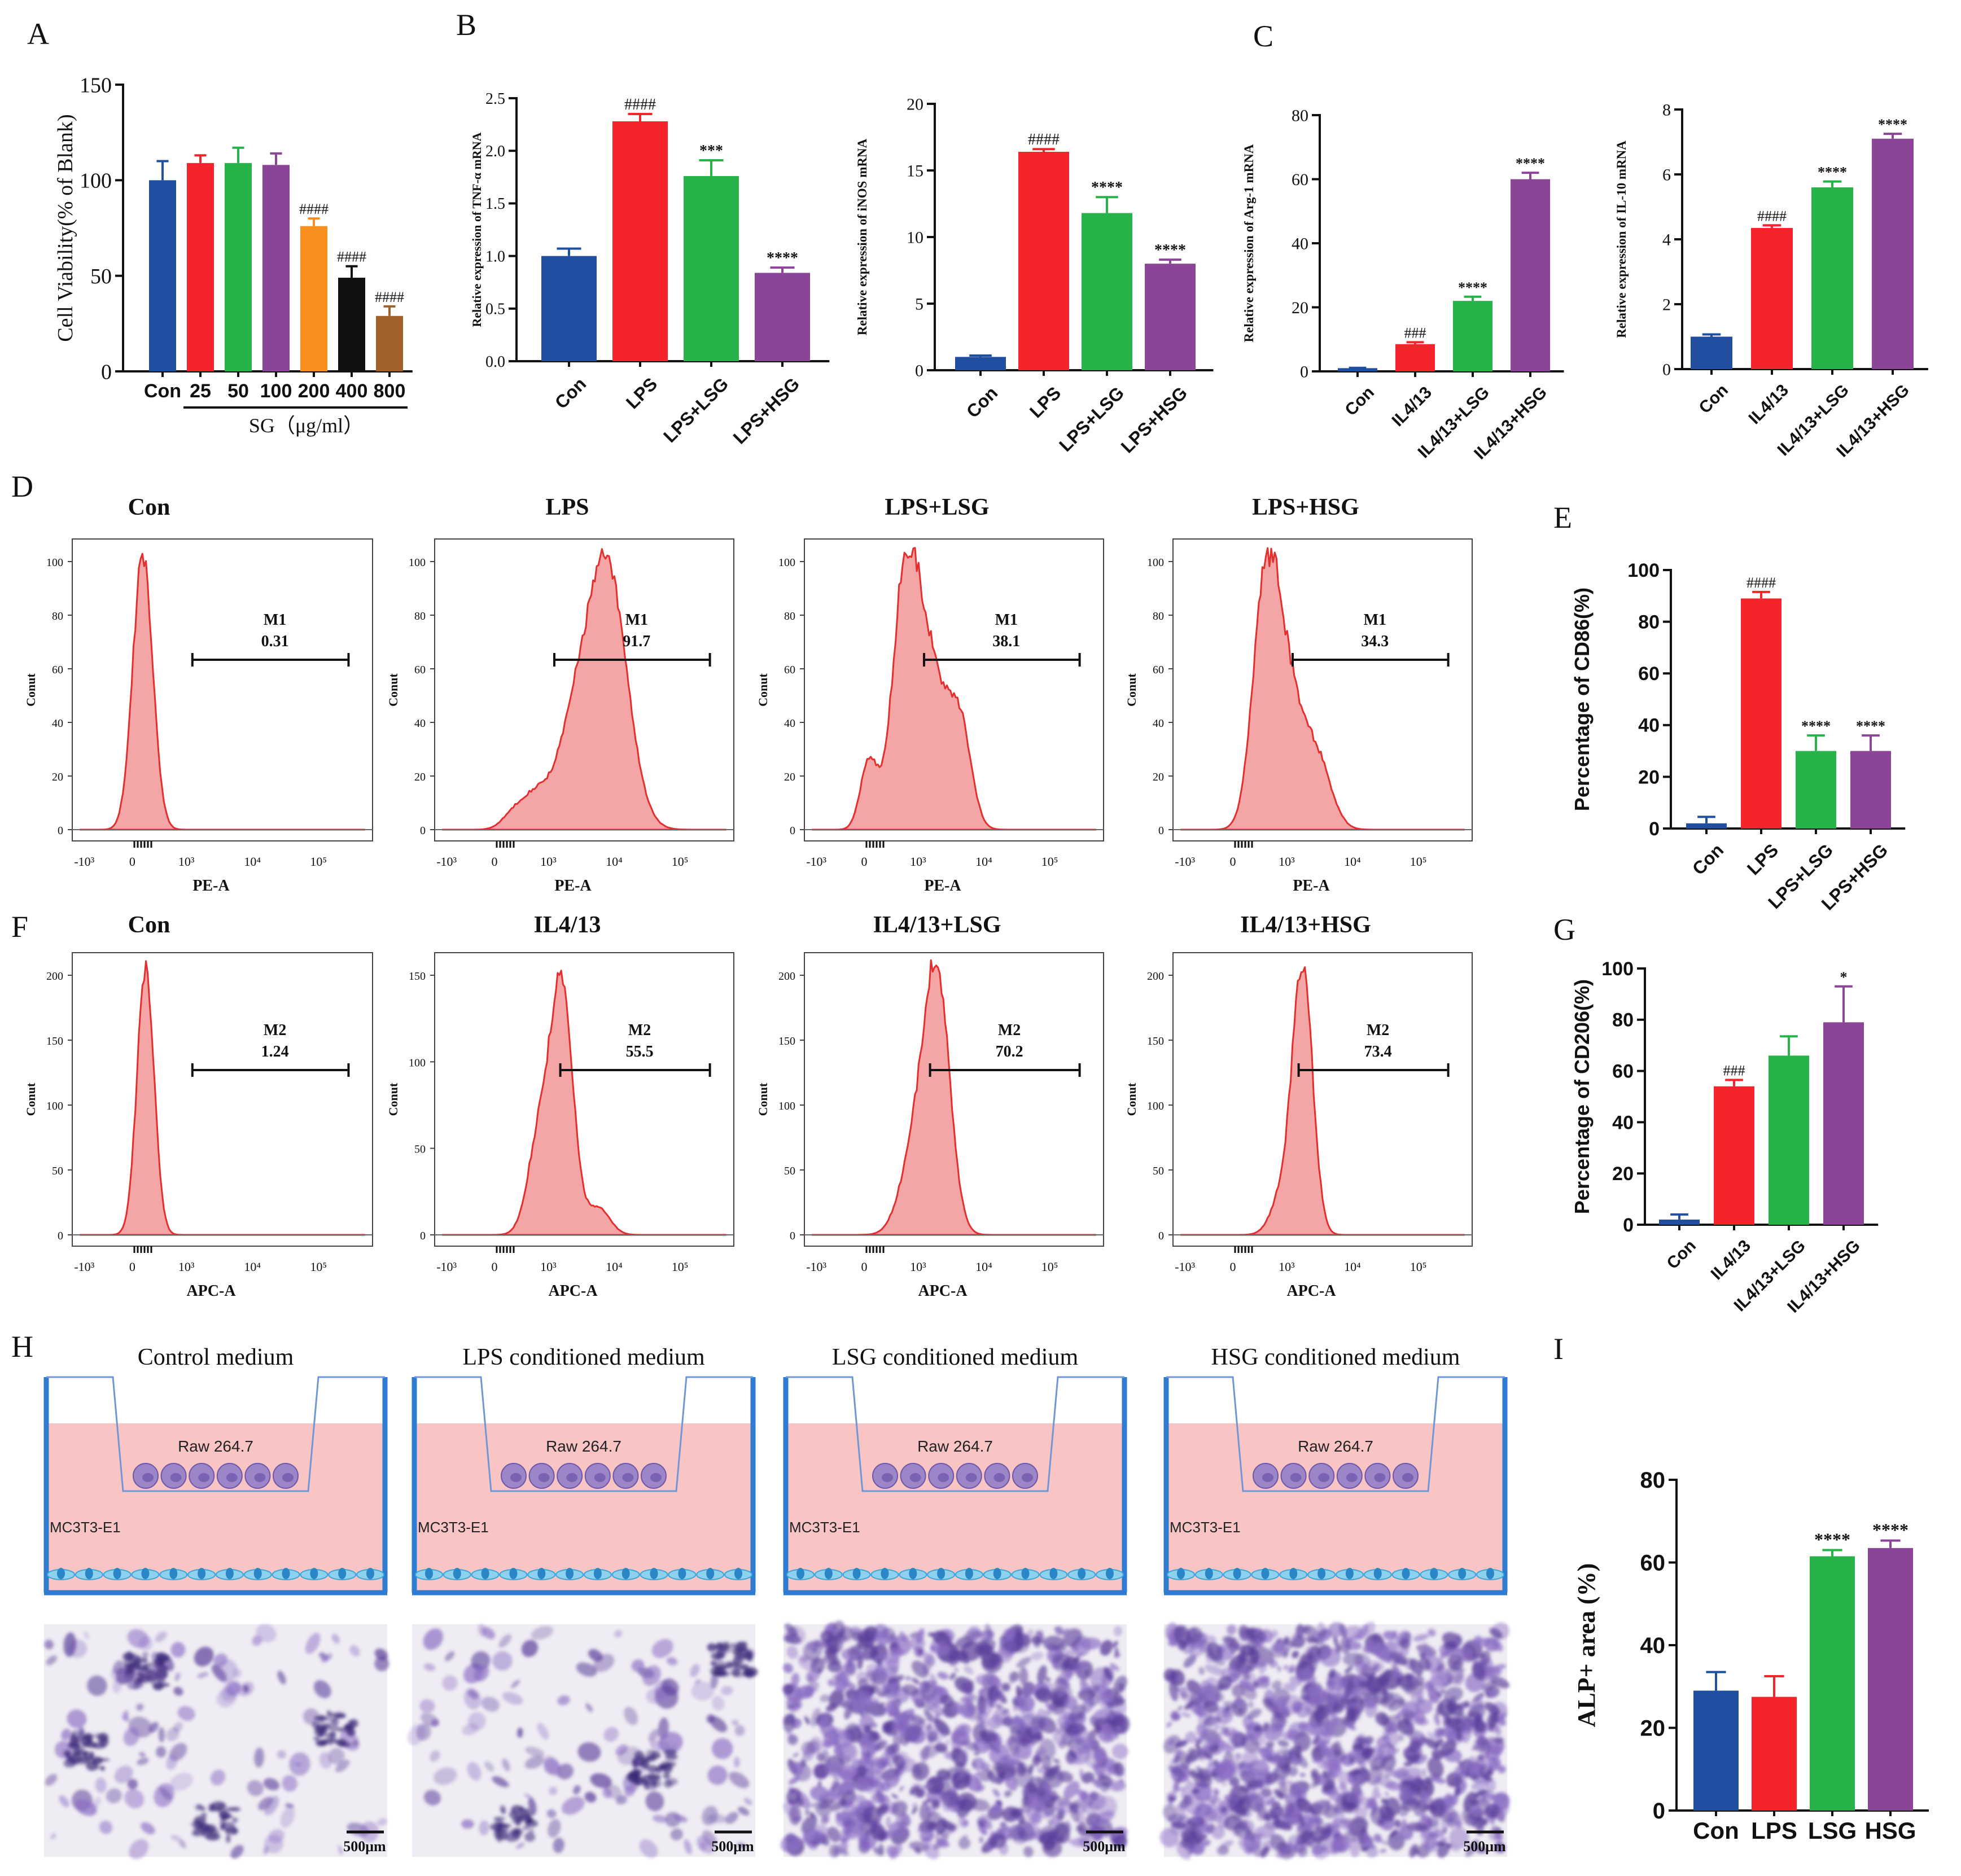 The height and width of the screenshot is (1876, 1961). What do you see at coordinates (782, 317) in the screenshot?
I see `bar-lps-hsg` at bounding box center [782, 317].